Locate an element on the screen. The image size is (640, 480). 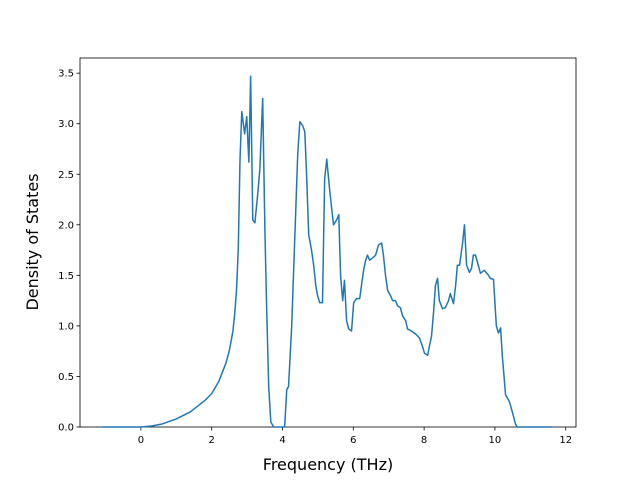
y-tick-label: 2.5 is located at coordinates (66, 175).